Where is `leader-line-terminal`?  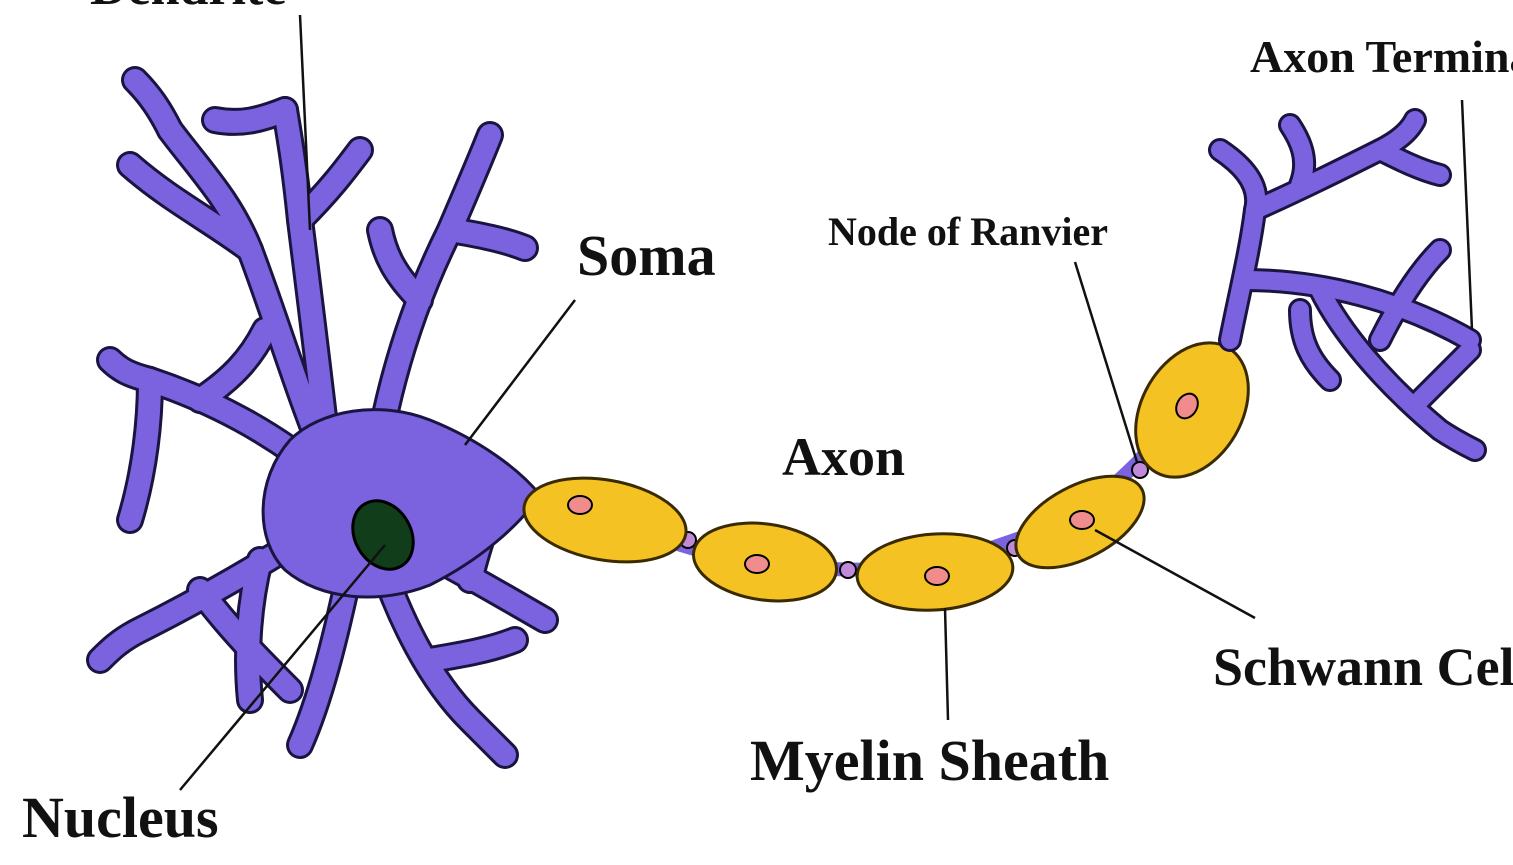 leader-line-terminal is located at coordinates (1467, 215).